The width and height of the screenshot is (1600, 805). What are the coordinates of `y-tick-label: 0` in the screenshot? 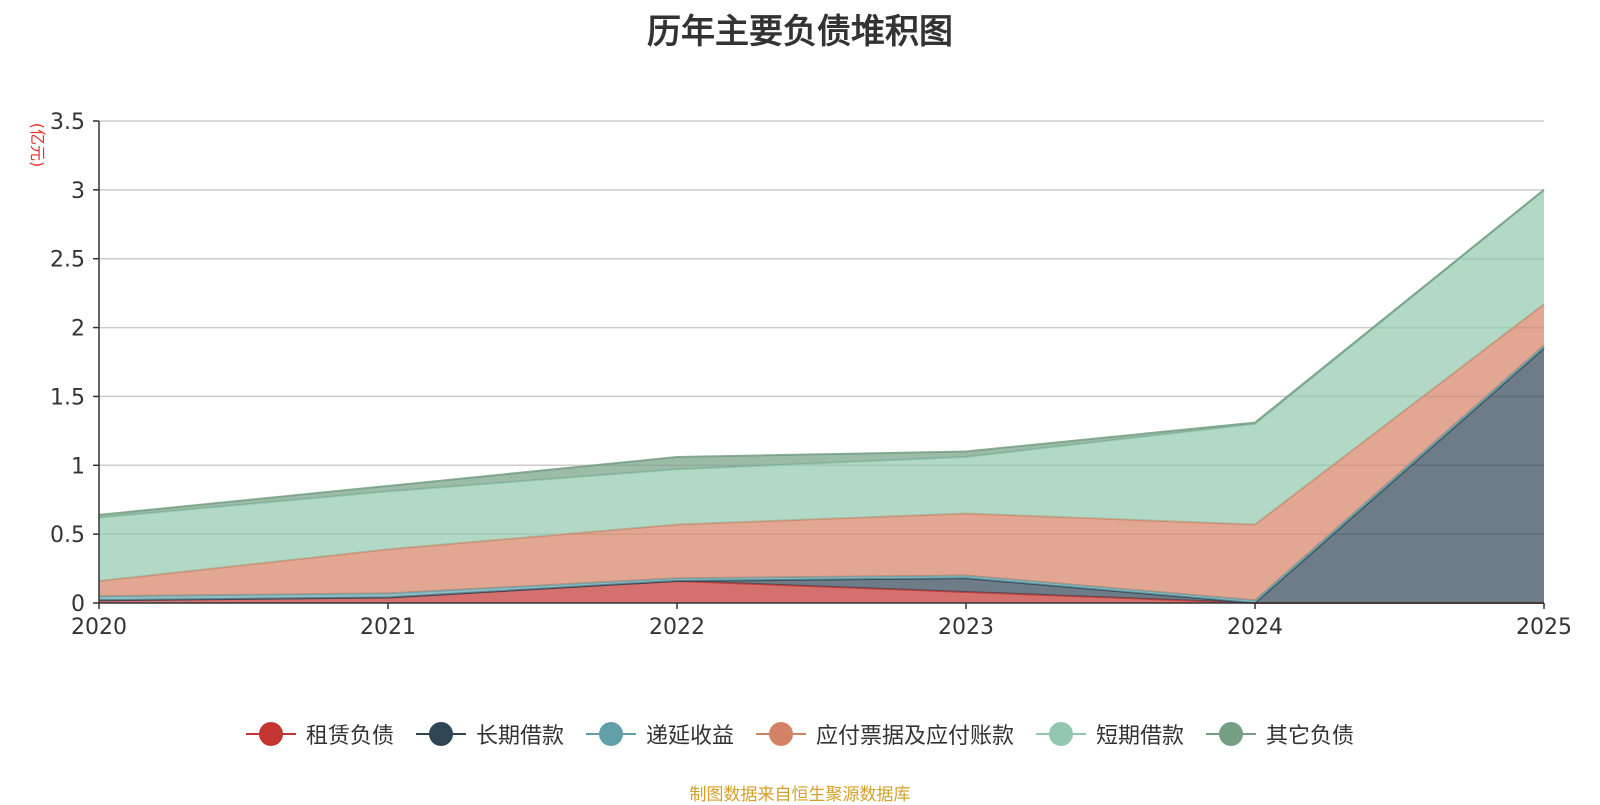 It's located at (78, 604).